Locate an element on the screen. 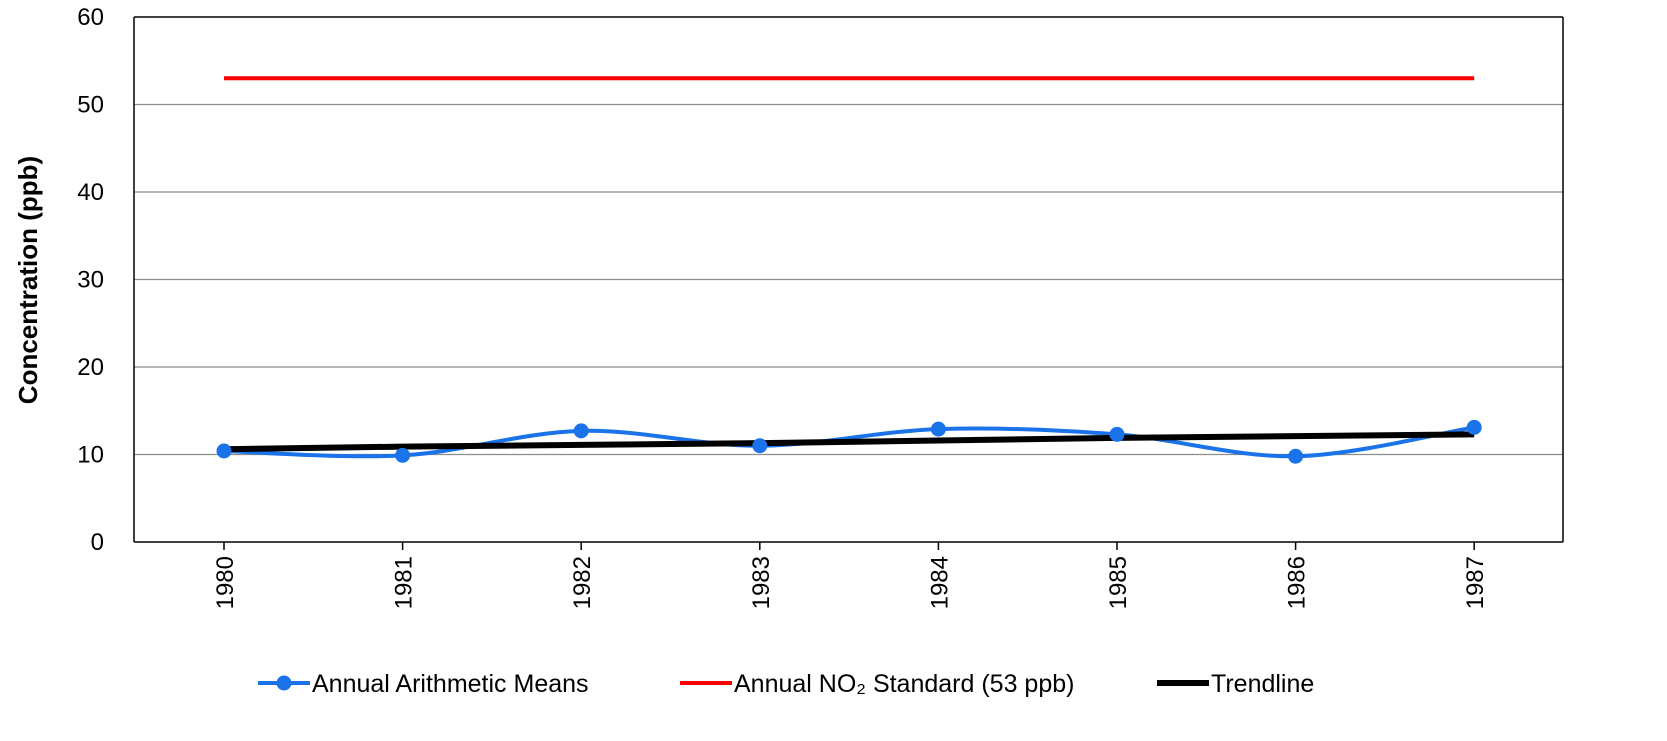 This screenshot has height=741, width=1667. y-tick-label: 30 is located at coordinates (90, 280).